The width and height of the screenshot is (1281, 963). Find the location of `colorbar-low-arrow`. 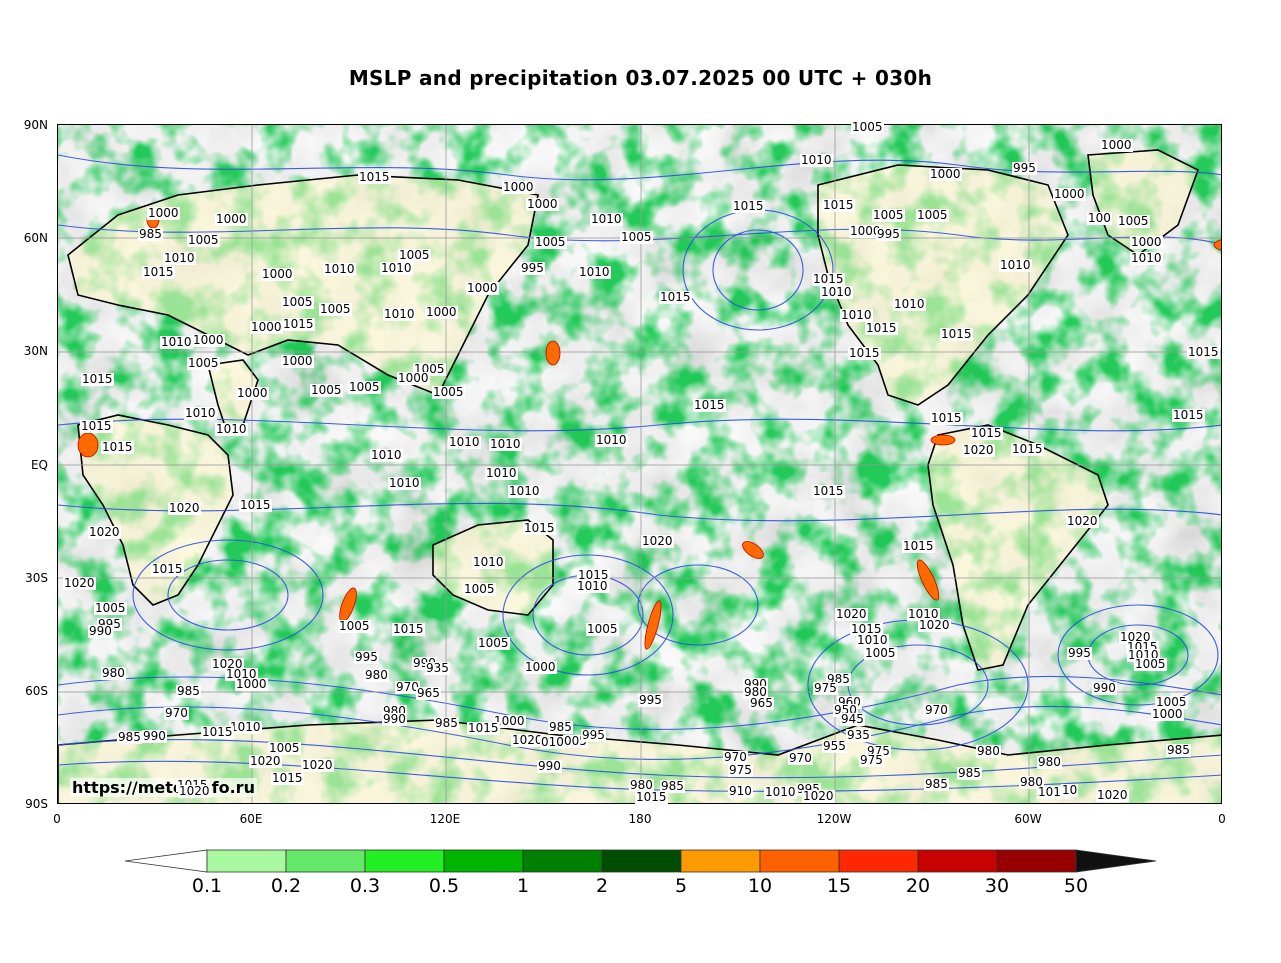

colorbar-low-arrow is located at coordinates (166, 861).